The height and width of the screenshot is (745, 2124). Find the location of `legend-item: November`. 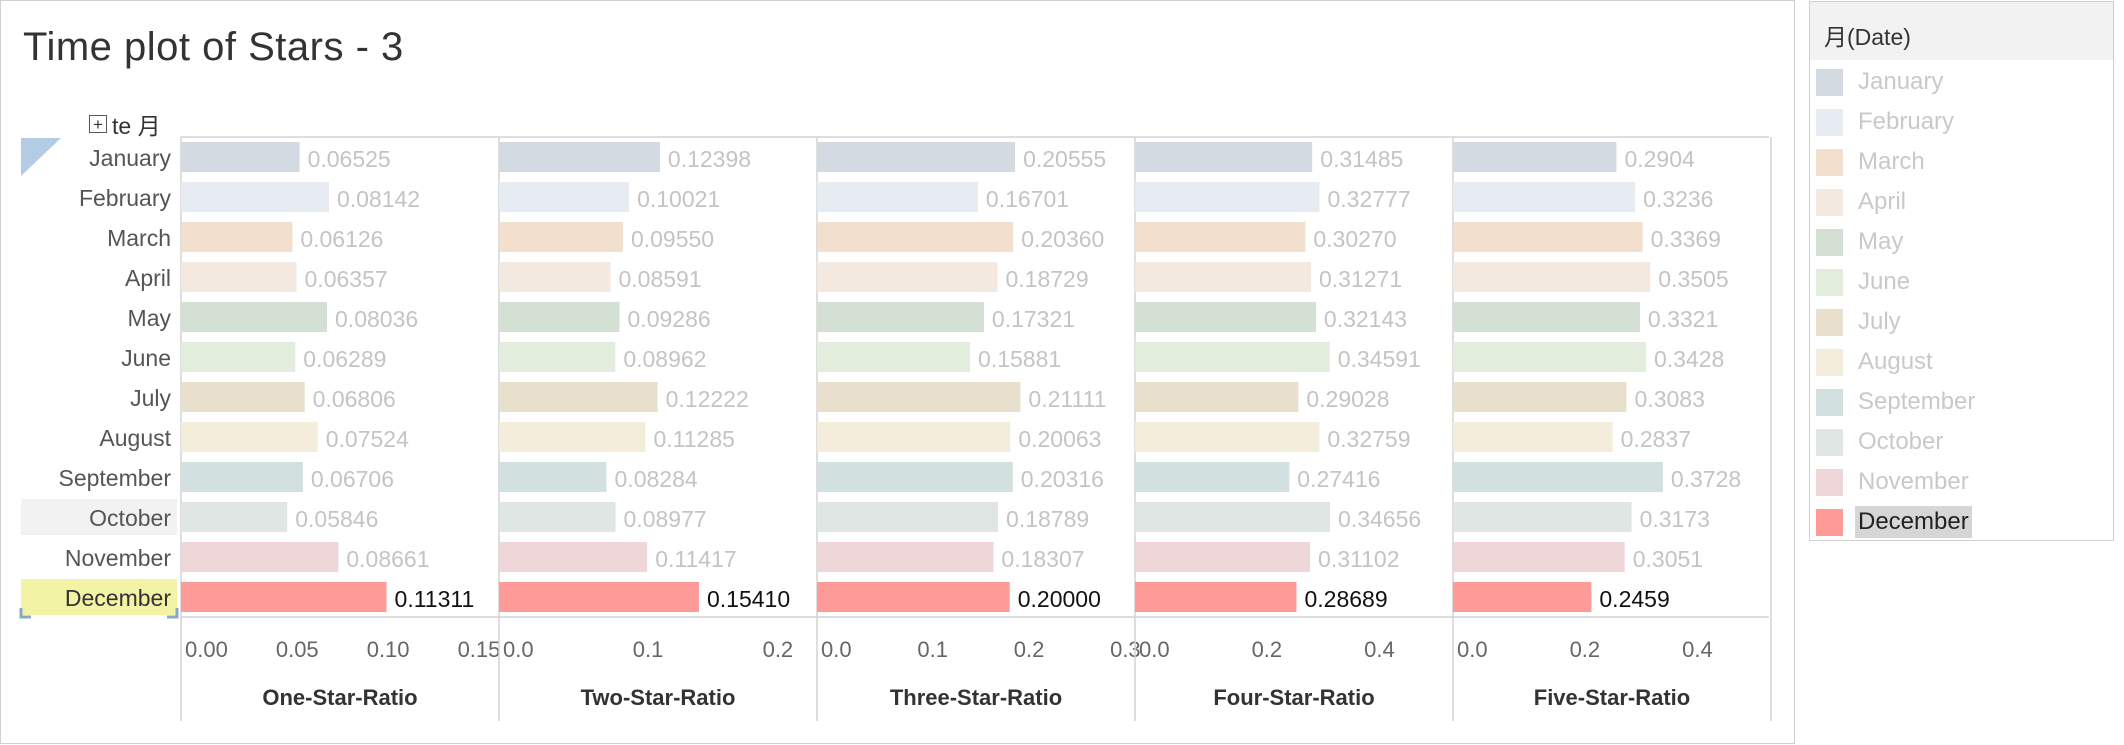

legend-item: November is located at coordinates (1894, 482).